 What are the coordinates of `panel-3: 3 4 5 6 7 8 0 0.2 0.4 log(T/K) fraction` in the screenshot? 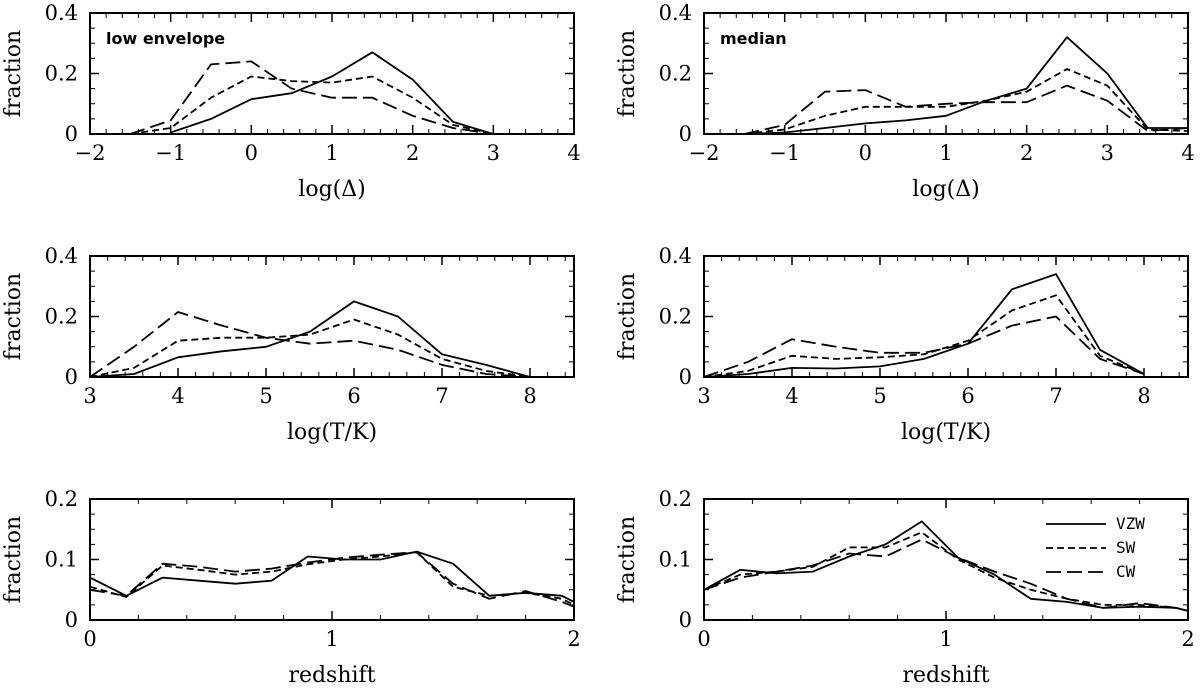 It's located at (288, 344).